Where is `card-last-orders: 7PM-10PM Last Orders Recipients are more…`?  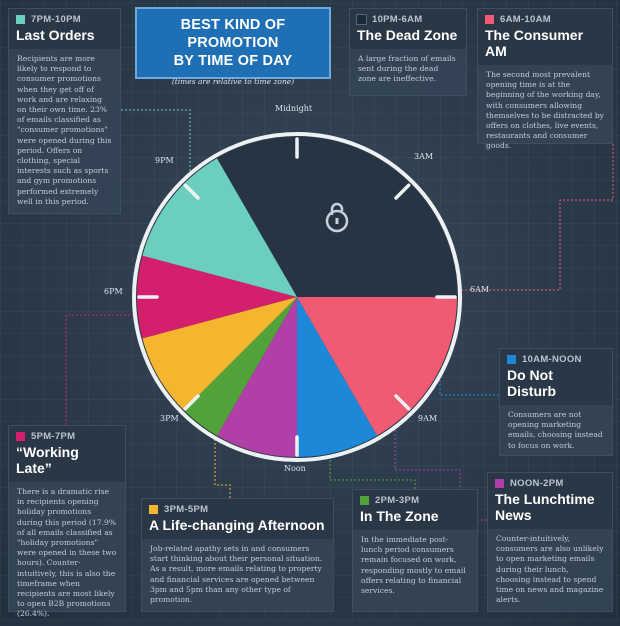 card-last-orders: 7PM-10PM Last Orders Recipients are more… is located at coordinates (64, 111).